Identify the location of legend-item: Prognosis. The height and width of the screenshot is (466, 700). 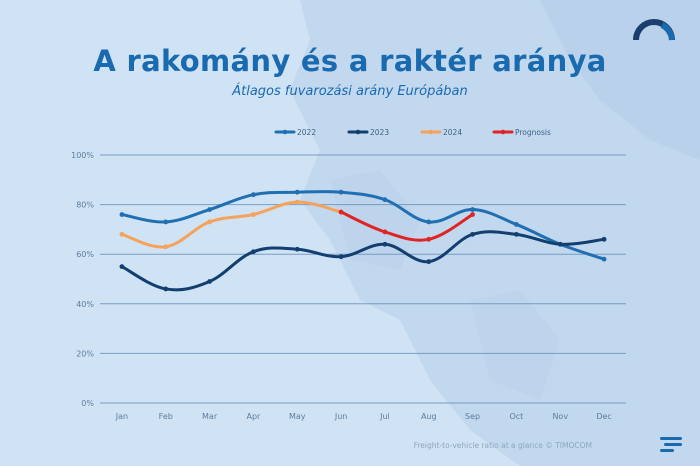
(521, 132).